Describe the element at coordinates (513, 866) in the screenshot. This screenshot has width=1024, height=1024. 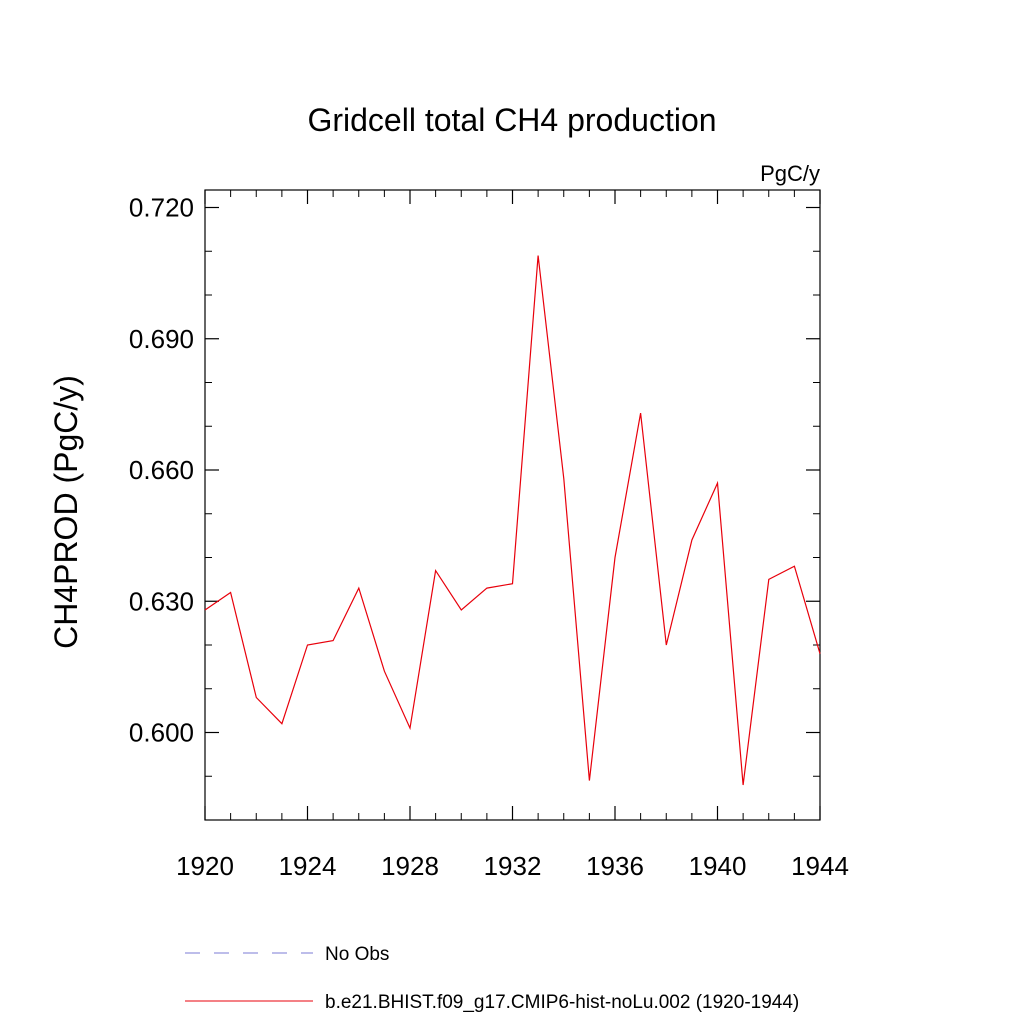
I see `x-tick-label: 1932` at that location.